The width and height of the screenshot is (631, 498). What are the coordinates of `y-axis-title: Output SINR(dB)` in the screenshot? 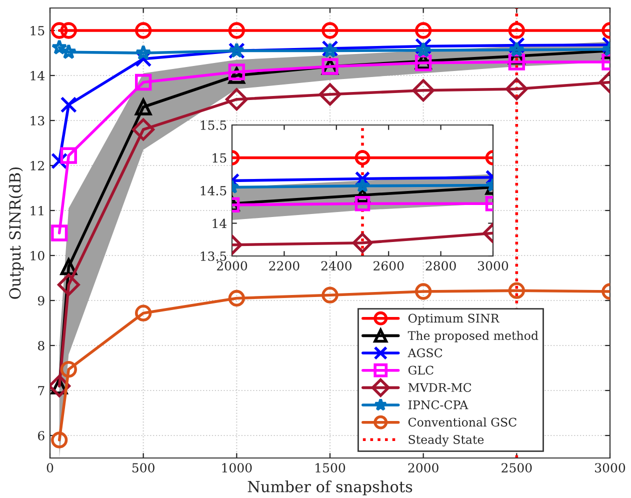 It's located at (16, 233).